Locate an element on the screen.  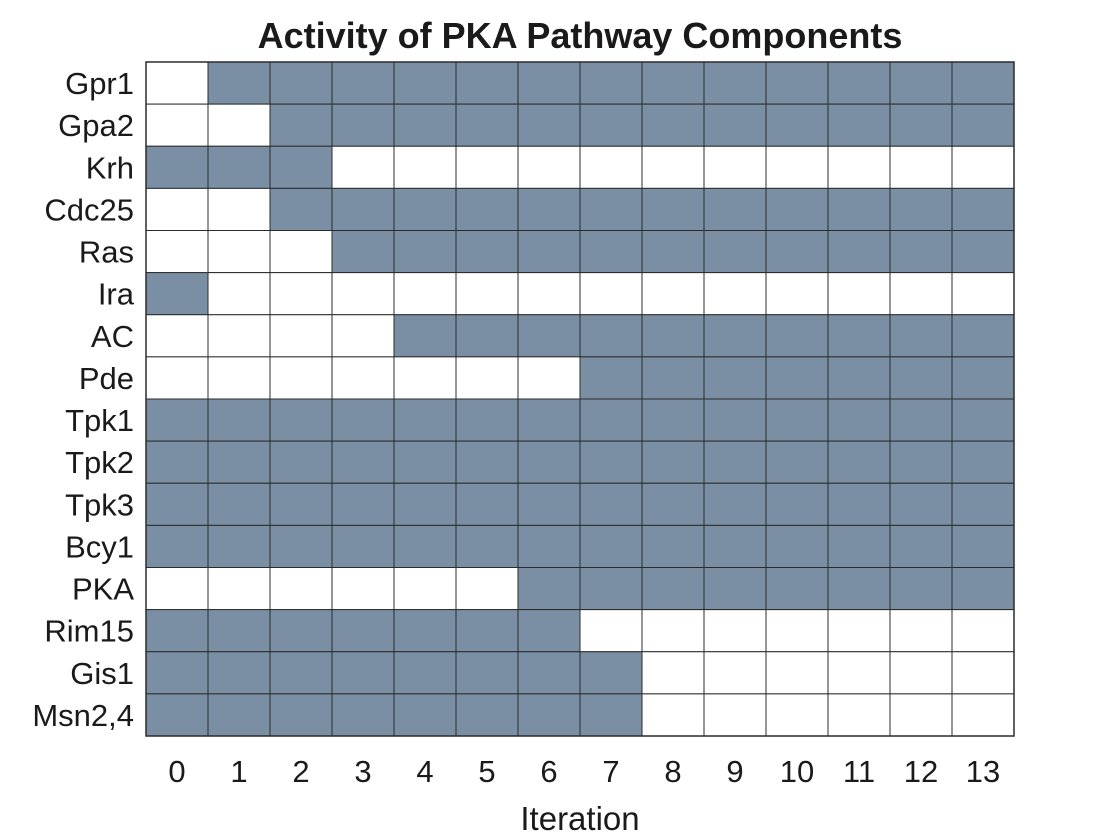
column-tick-label: 9 is located at coordinates (734, 771).